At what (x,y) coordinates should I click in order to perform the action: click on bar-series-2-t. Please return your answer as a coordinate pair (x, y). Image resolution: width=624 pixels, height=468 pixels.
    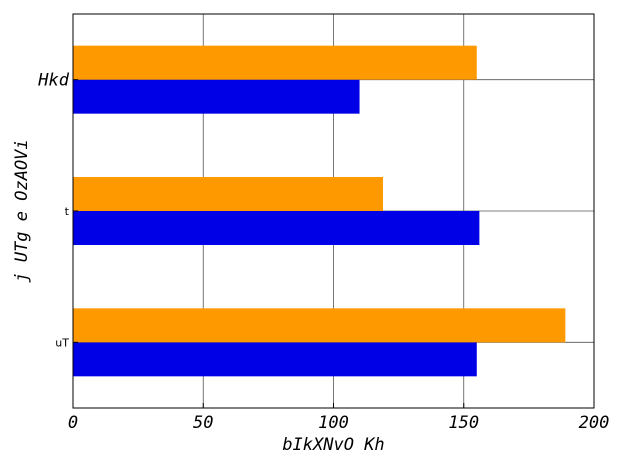
    Looking at the image, I should click on (228, 194).